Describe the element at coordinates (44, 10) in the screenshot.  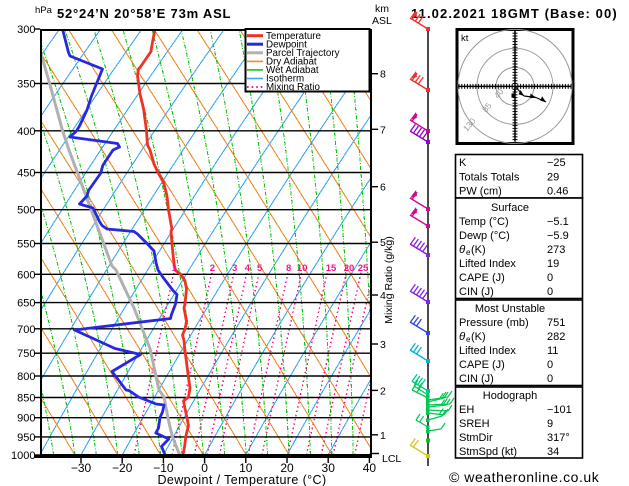
I see `svg-text: hPa` at that location.